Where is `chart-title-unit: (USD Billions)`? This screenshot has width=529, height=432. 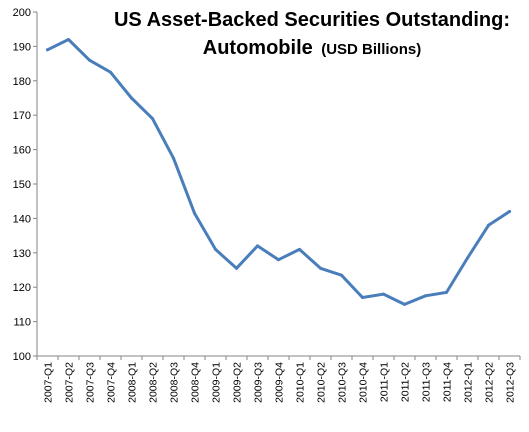
chart-title-unit: (USD Billions) is located at coordinates (371, 49).